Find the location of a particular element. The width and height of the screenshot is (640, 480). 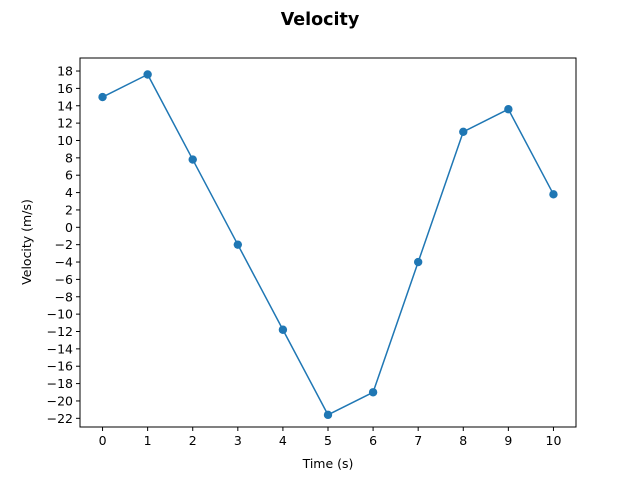

y-tick-label: 18 is located at coordinates (65, 71).